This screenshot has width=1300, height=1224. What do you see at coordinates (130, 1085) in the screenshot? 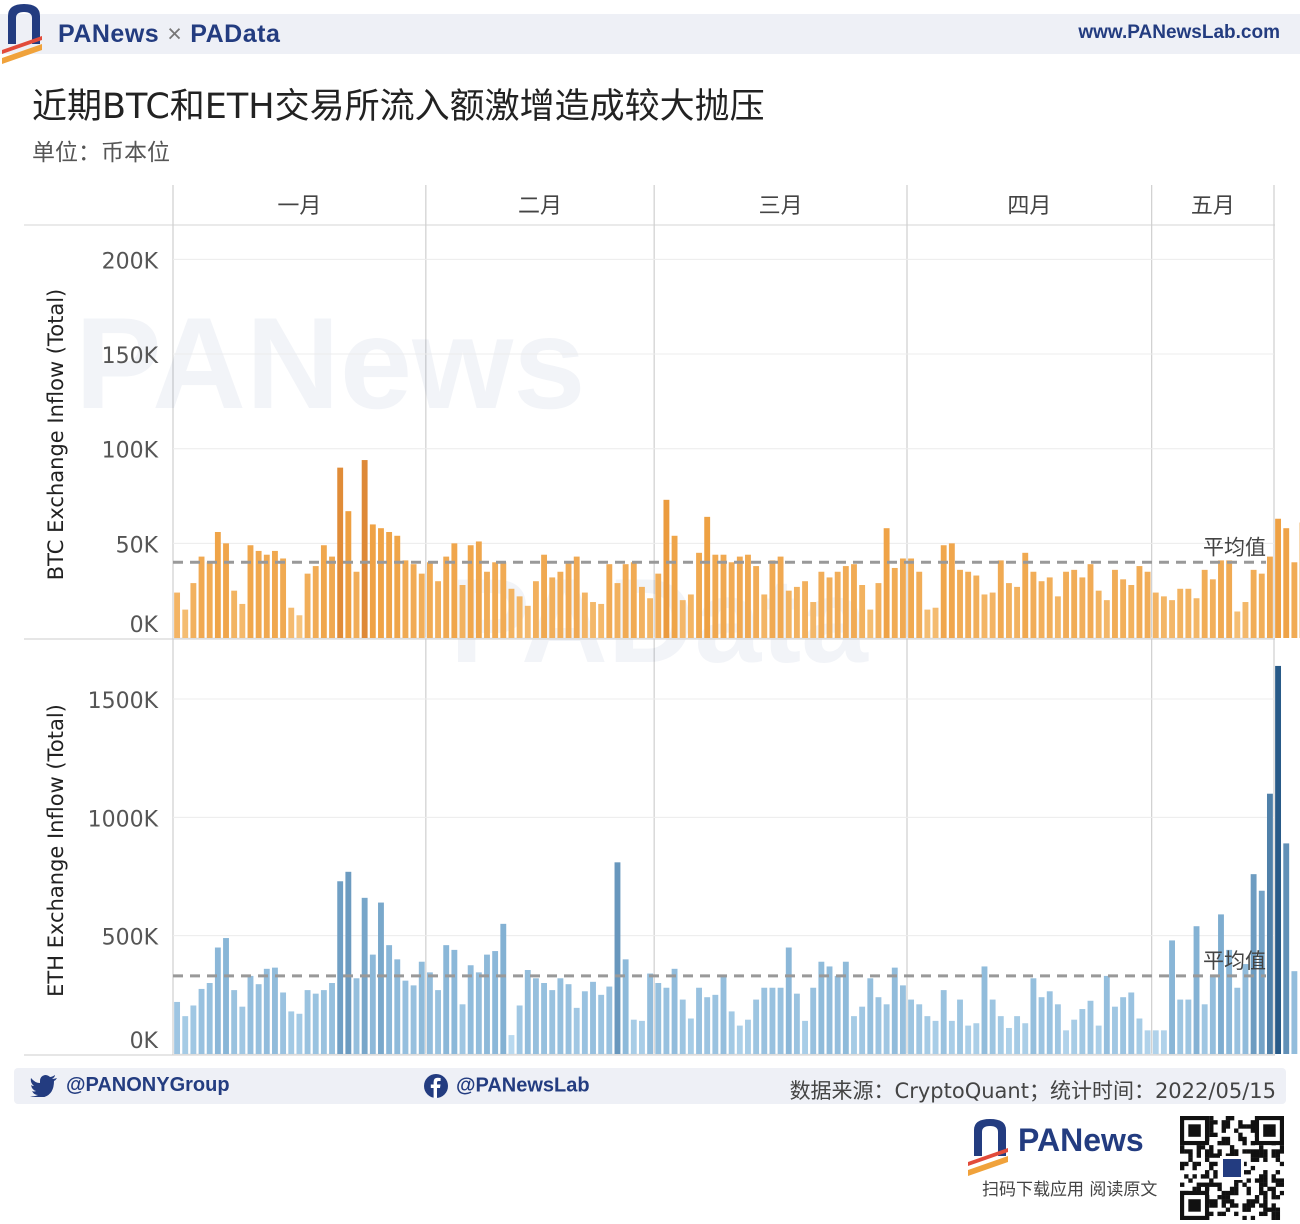
I see `twitter-handle: @PANONYGroup` at bounding box center [130, 1085].